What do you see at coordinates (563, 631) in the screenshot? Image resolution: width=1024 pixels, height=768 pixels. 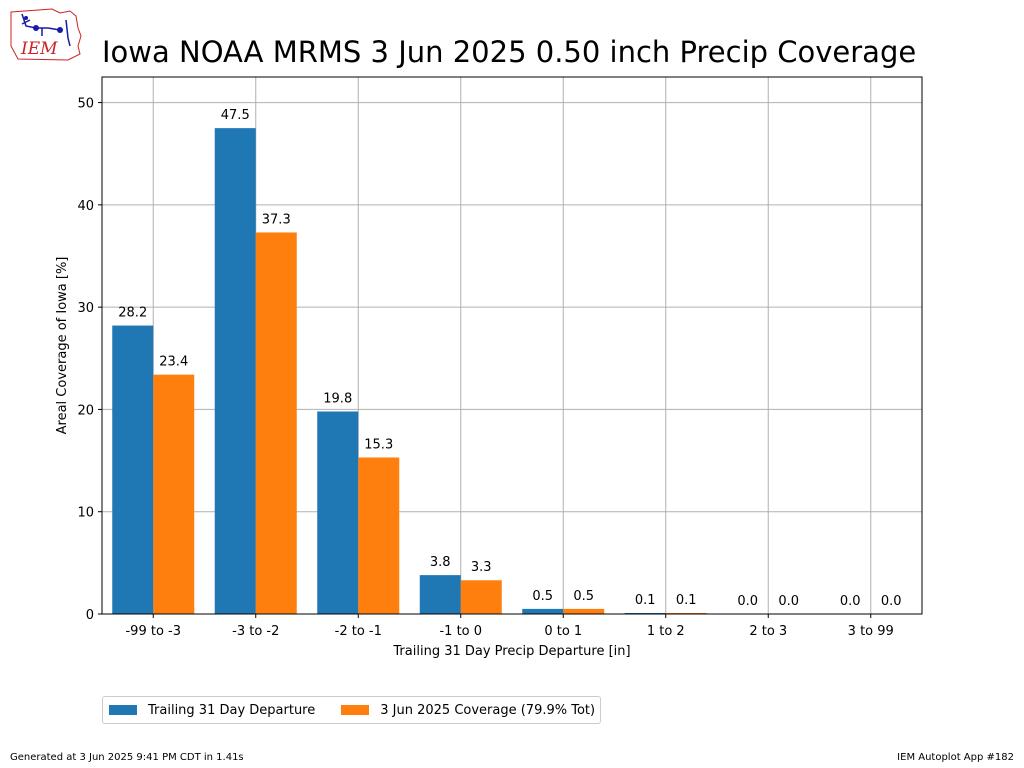 I see `x-tick-label: 0 to 1` at bounding box center [563, 631].